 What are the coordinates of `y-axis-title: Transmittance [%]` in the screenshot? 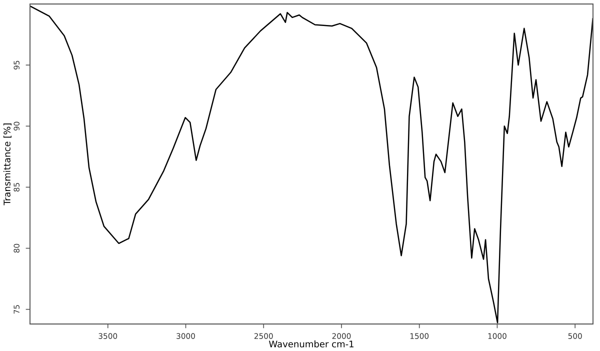 It's located at (7, 165).